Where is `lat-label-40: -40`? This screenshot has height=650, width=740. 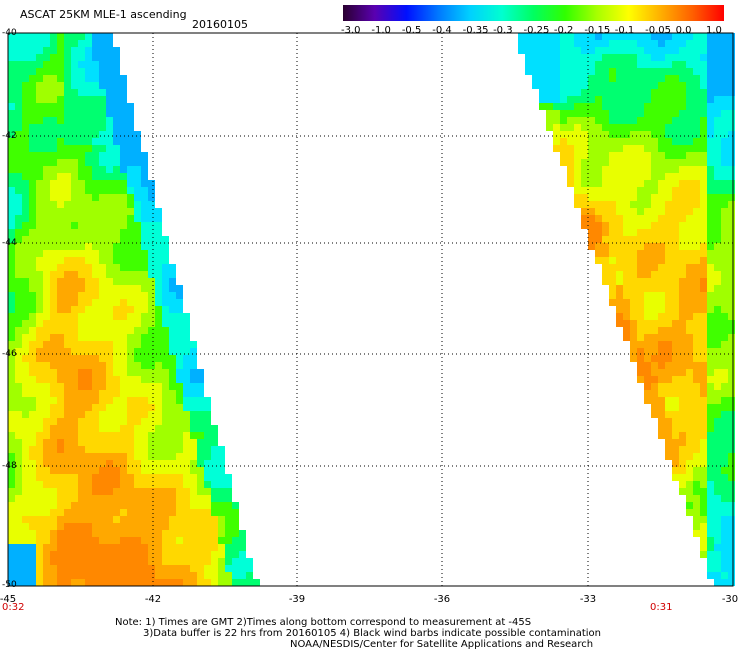
lat-label-40: -40 is located at coordinates (9, 33).